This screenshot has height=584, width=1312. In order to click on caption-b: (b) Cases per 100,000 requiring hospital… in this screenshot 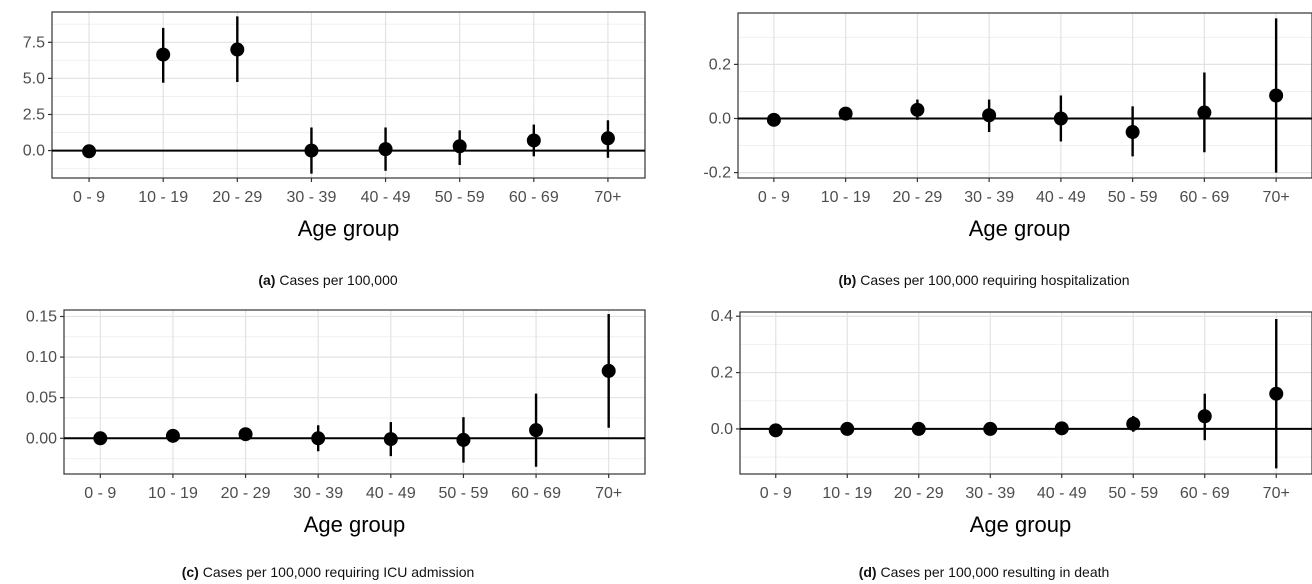, I will do `click(984, 280)`.